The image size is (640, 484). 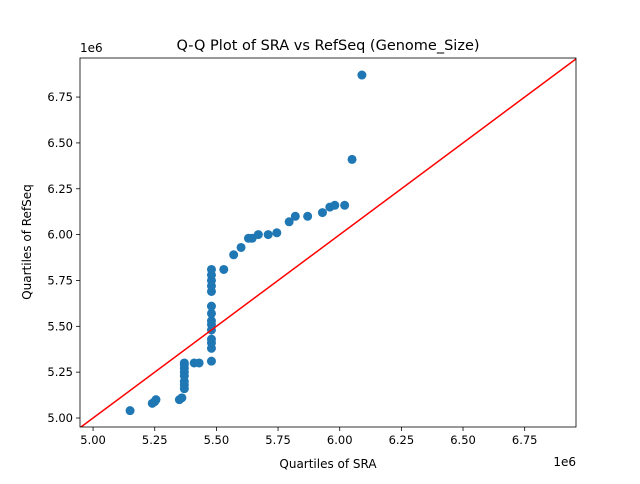 I want to click on y-tick-label: 5.50, so click(x=60, y=326).